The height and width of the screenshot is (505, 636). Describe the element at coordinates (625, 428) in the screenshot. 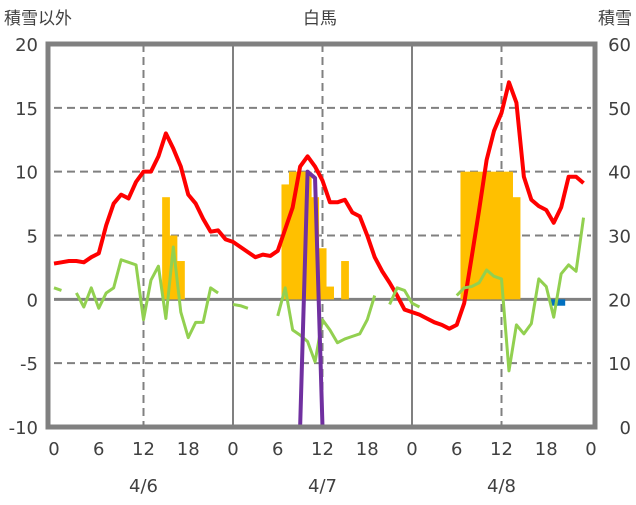

I see `y-tick-right: 0` at that location.